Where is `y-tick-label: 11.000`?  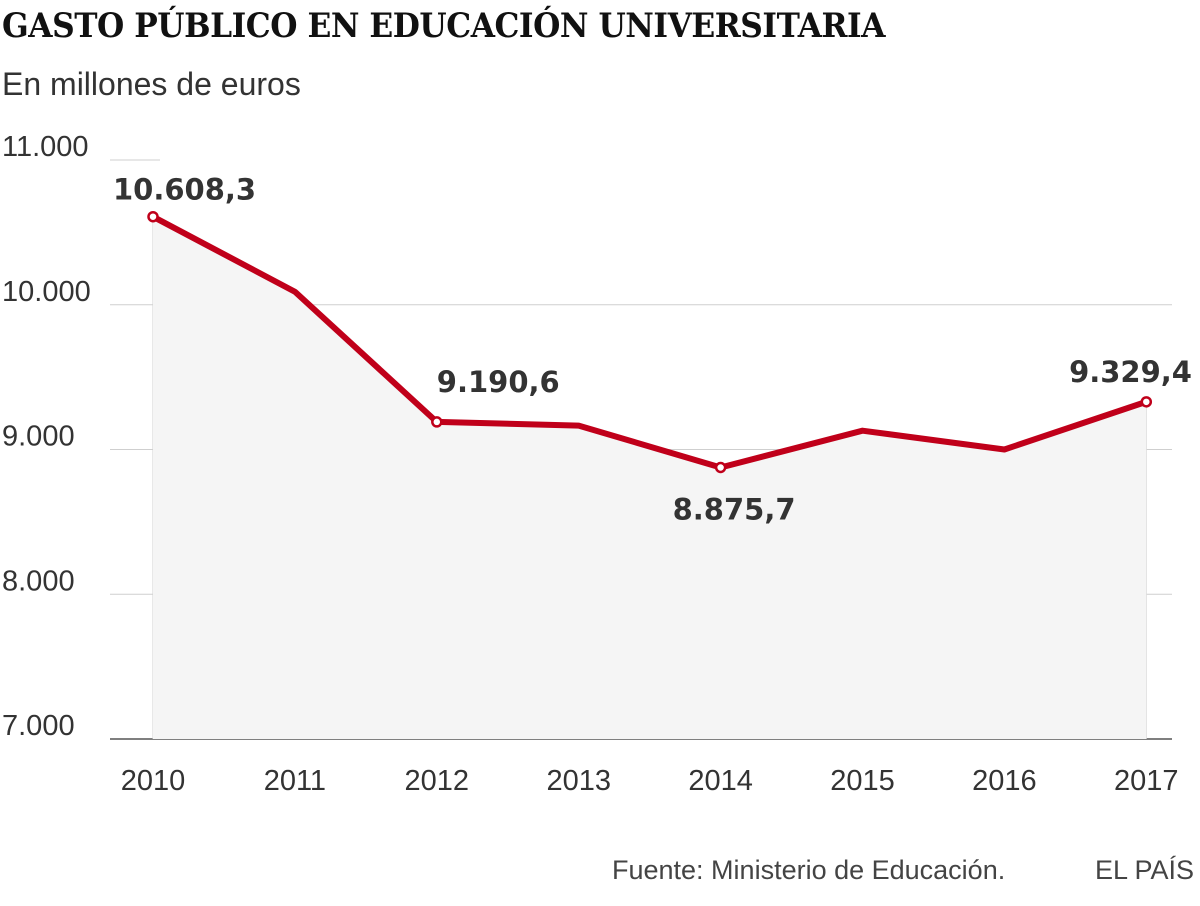
y-tick-label: 11.000 is located at coordinates (45, 147).